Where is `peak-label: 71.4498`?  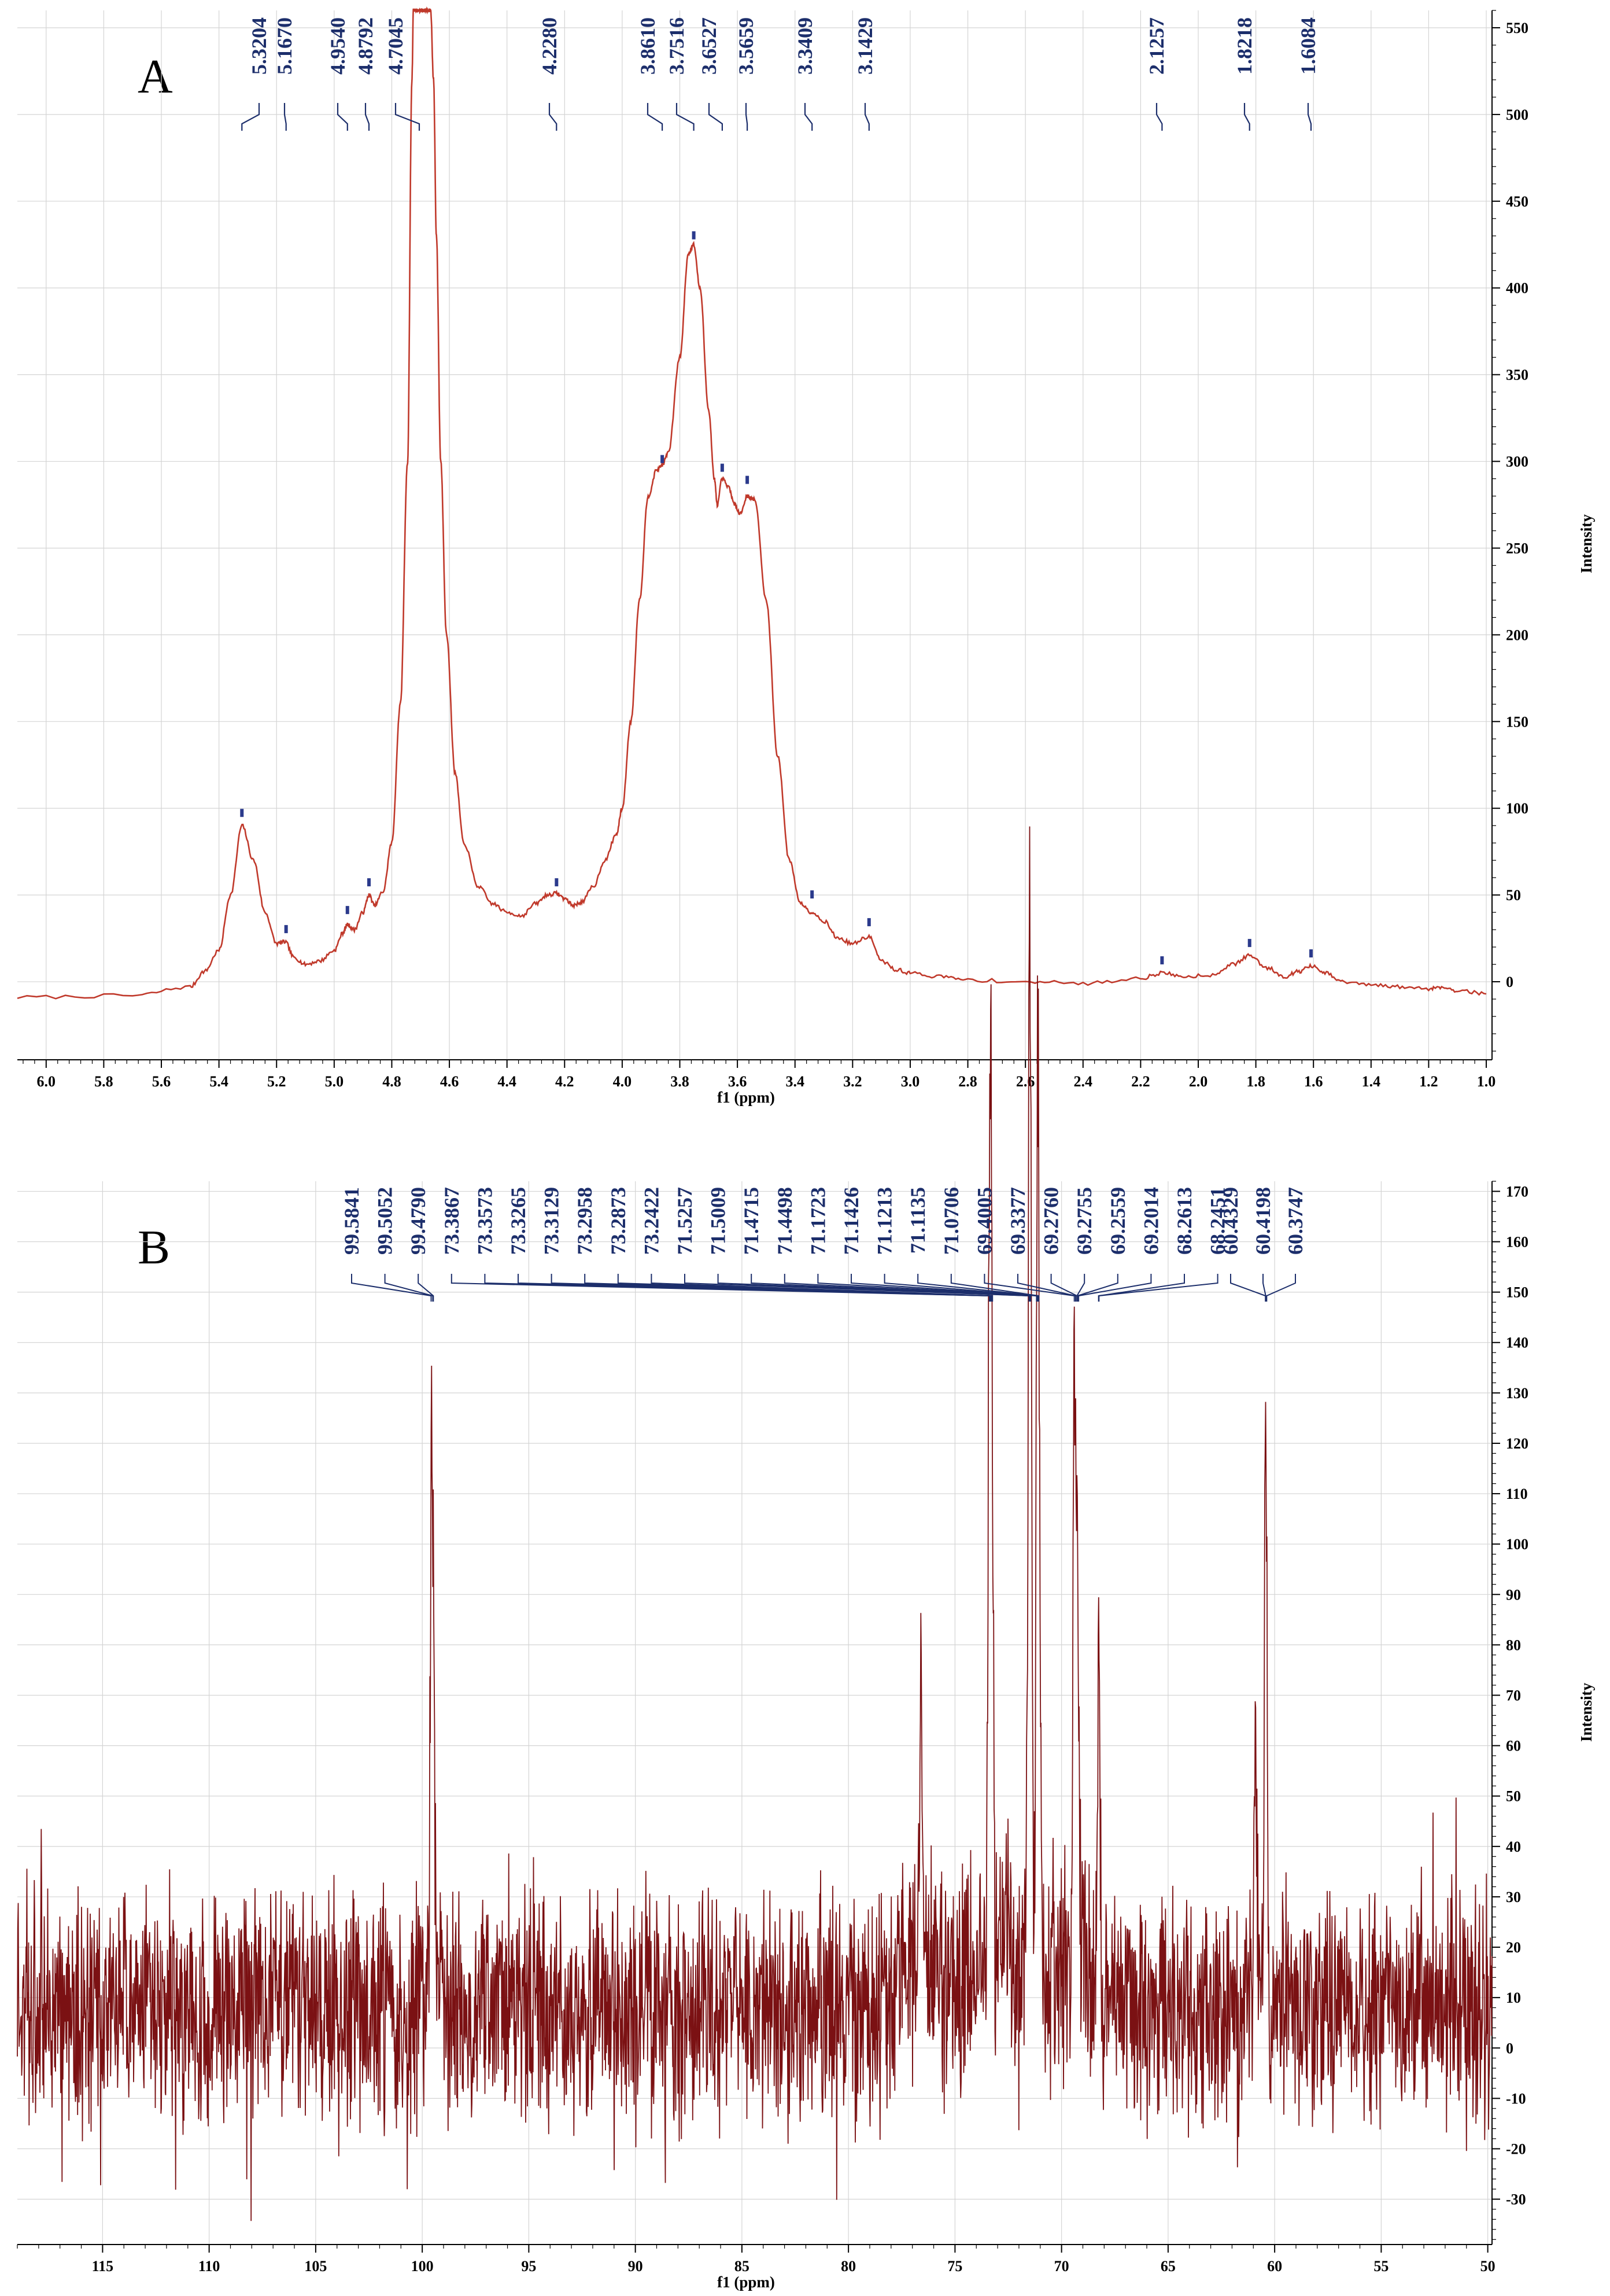
peak-label: 71.4498 is located at coordinates (784, 1221).